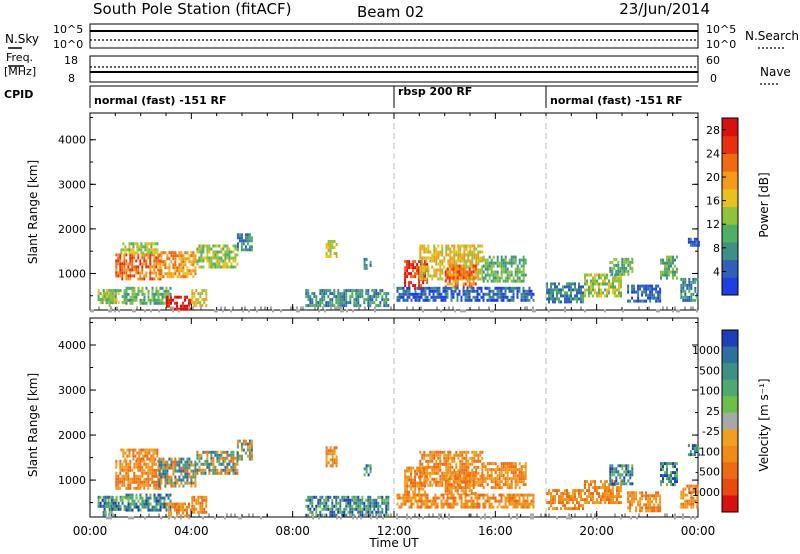  Describe the element at coordinates (192, 9) in the screenshot. I see `station-title: South Pole Station (fitACF)` at that location.